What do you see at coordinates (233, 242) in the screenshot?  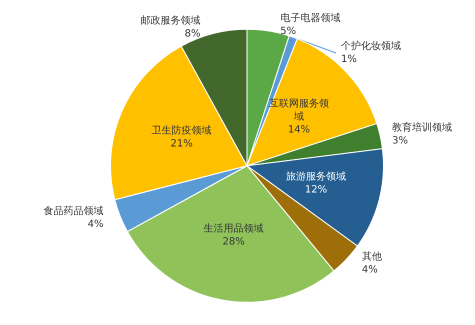 I see `data-label: 28%` at bounding box center [233, 242].